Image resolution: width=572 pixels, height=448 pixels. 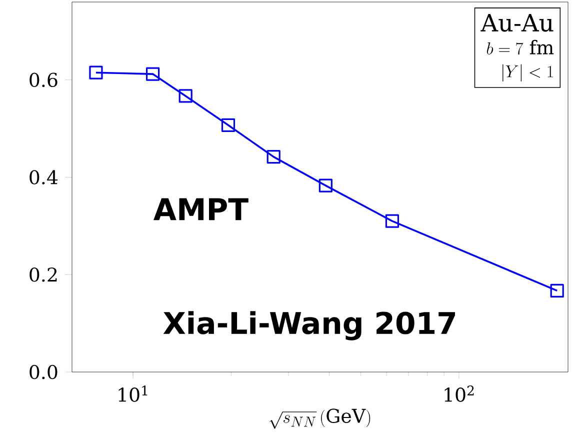 I want to click on x-tick-label: 10$^{2}$, so click(x=459, y=394).